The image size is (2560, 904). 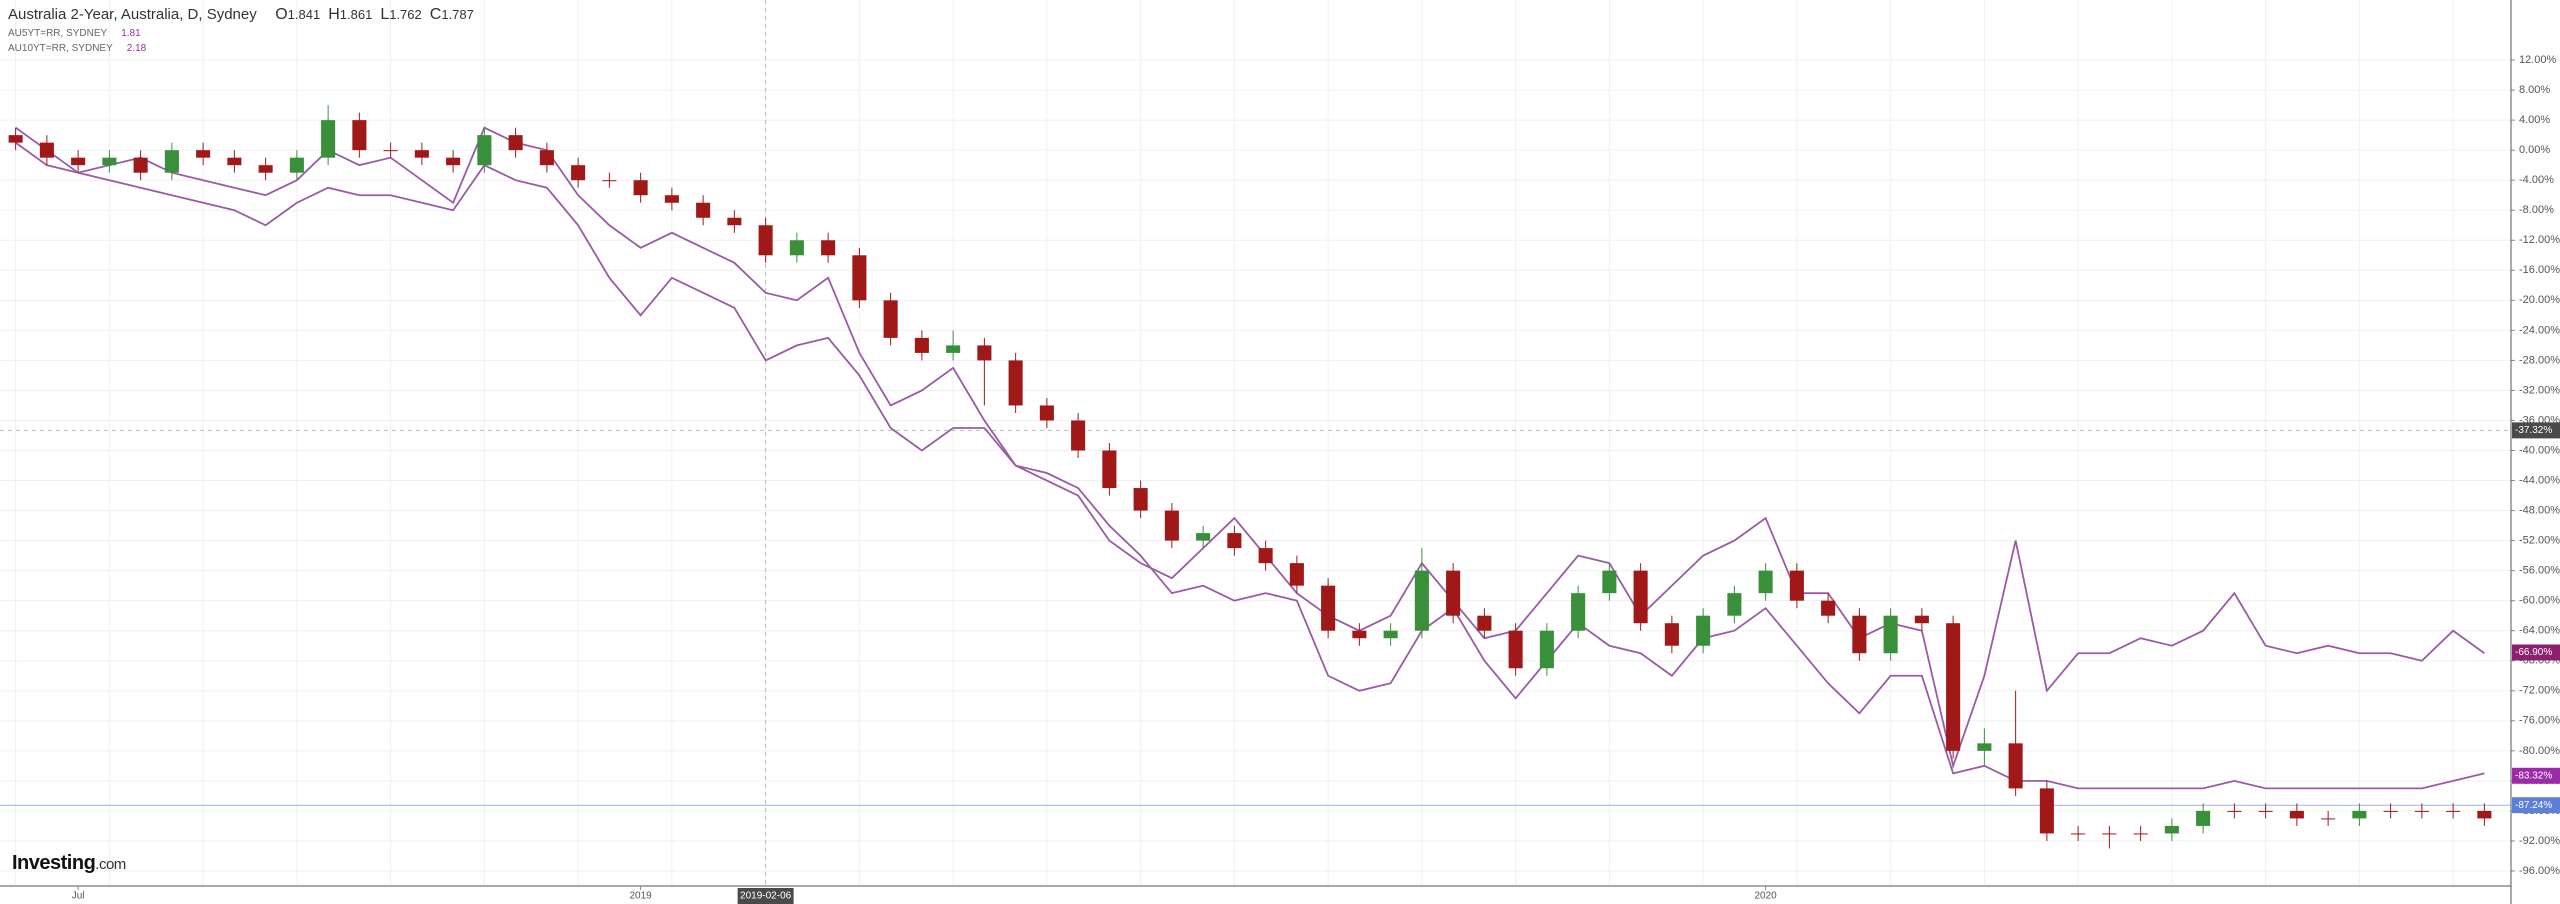 What do you see at coordinates (2536, 430) in the screenshot?
I see `crosshair-badge` at bounding box center [2536, 430].